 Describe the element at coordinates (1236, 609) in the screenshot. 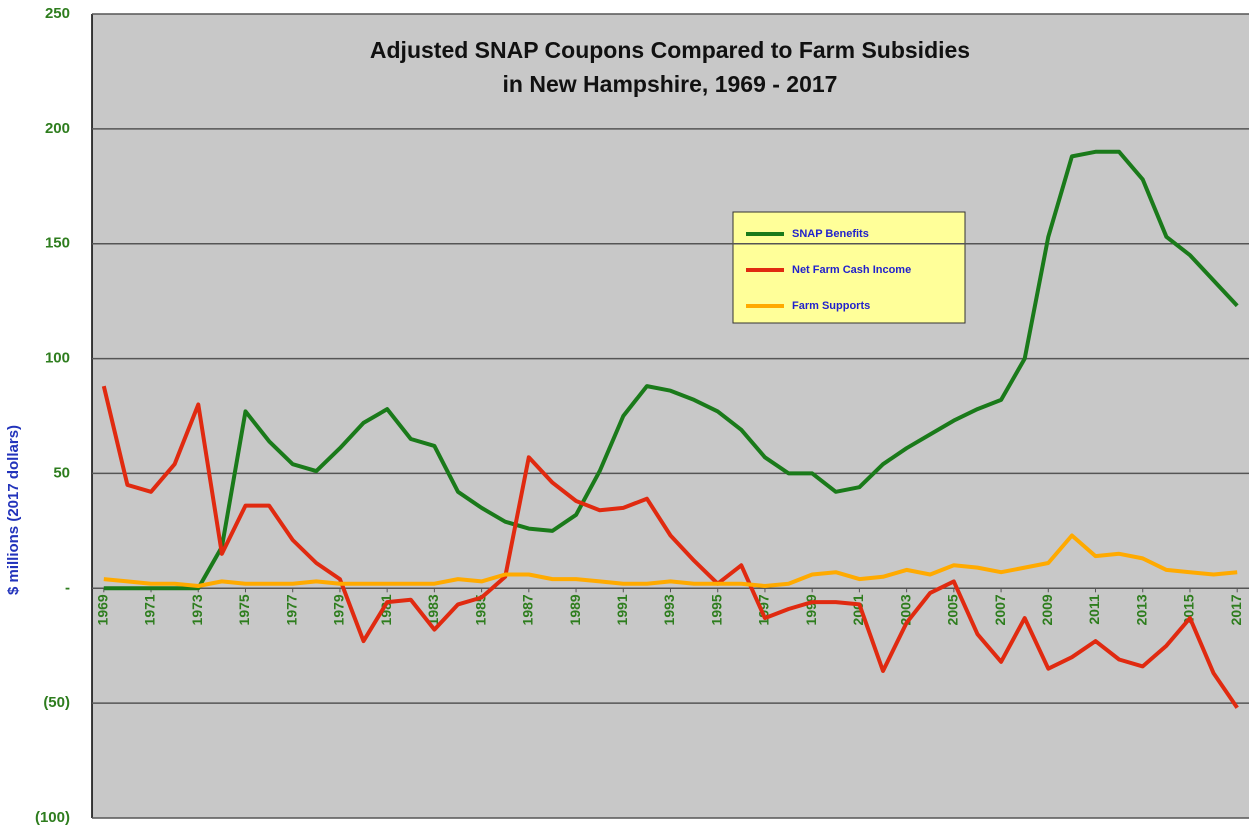

I see `x-tick-label: 2017` at that location.